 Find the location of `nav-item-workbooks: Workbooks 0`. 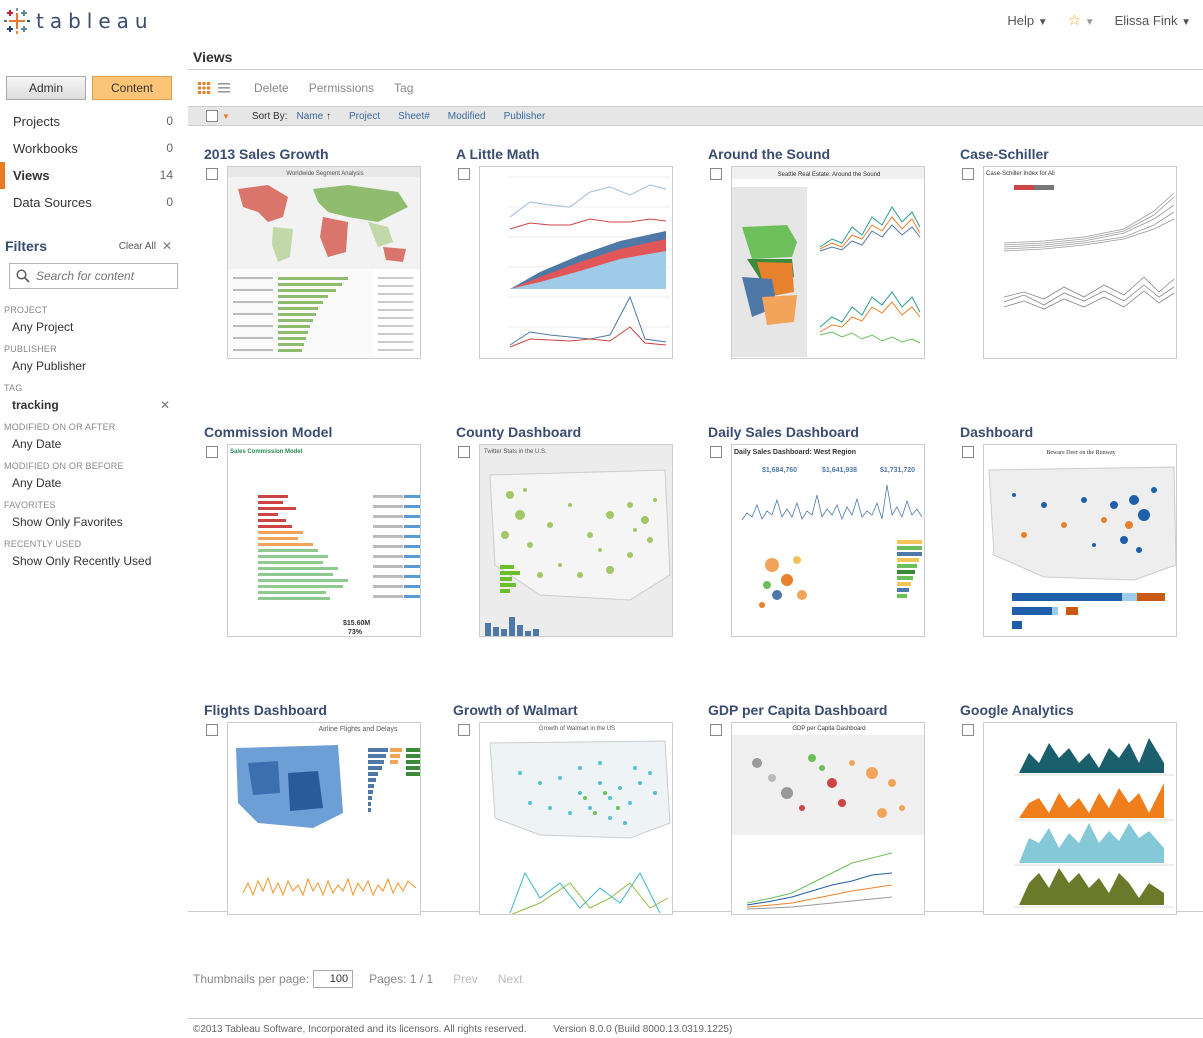

nav-item-workbooks: Workbooks 0 is located at coordinates (90, 148).